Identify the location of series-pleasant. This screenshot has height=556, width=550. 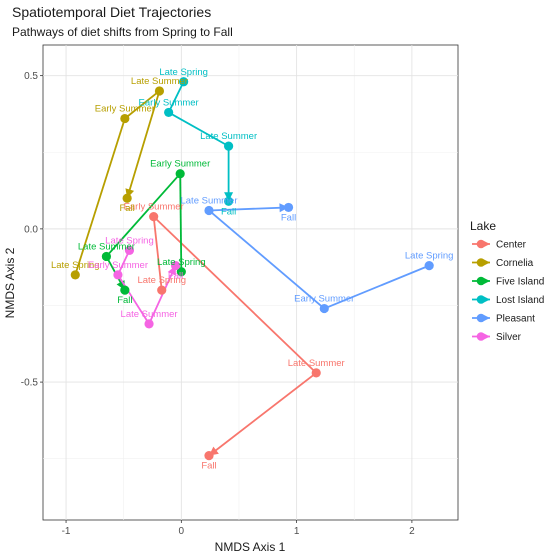
(319, 256).